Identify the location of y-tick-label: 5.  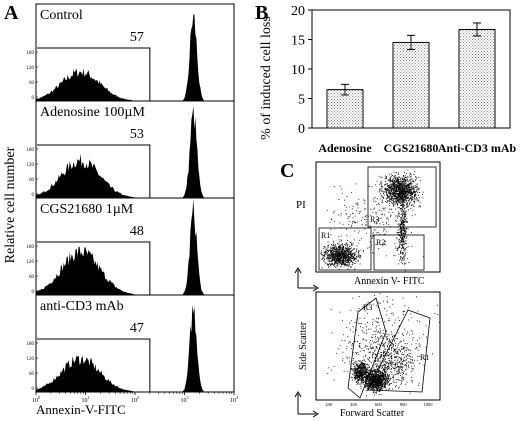
(301, 100).